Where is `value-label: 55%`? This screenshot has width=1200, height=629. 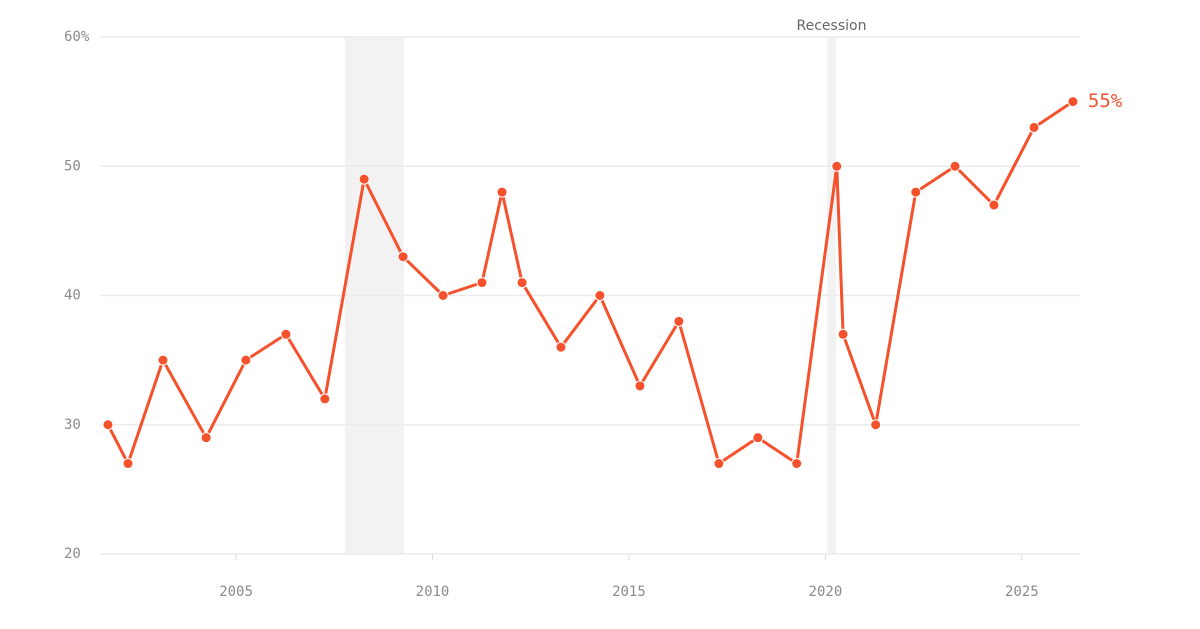 value-label: 55% is located at coordinates (1105, 101).